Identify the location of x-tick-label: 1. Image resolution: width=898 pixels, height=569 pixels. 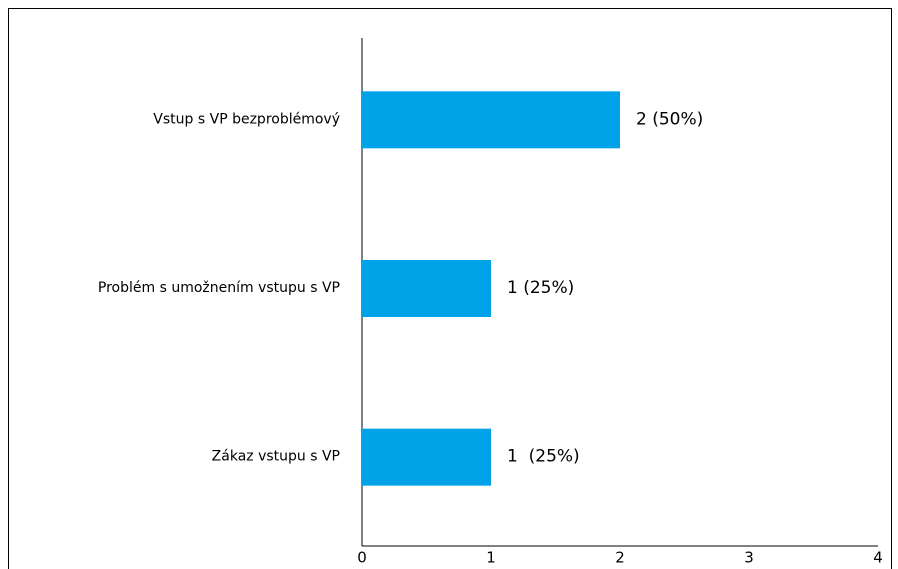
(491, 558).